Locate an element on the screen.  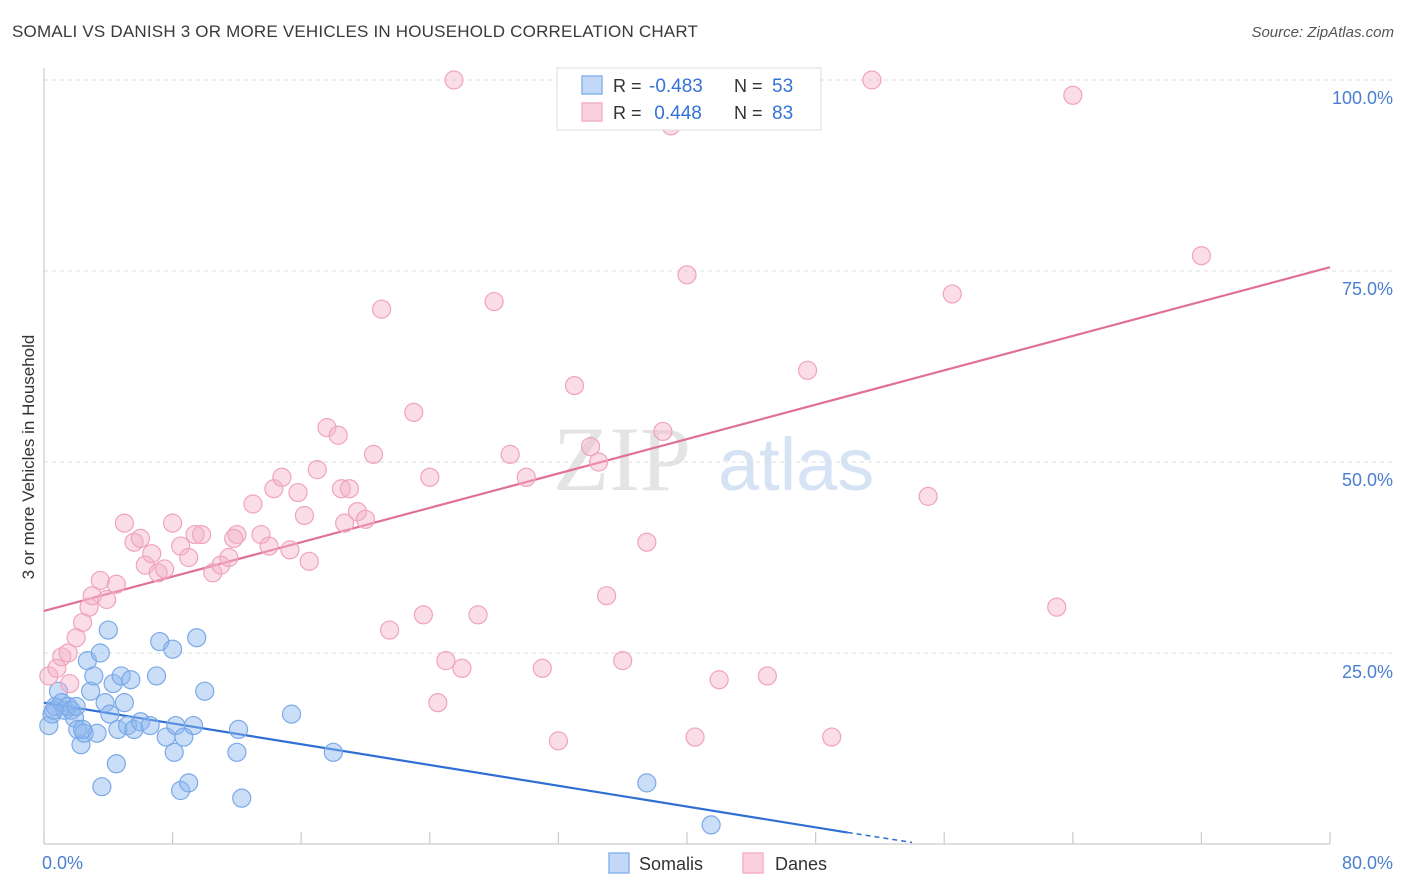
watermark-zip: ZIP is located at coordinates (622, 459).